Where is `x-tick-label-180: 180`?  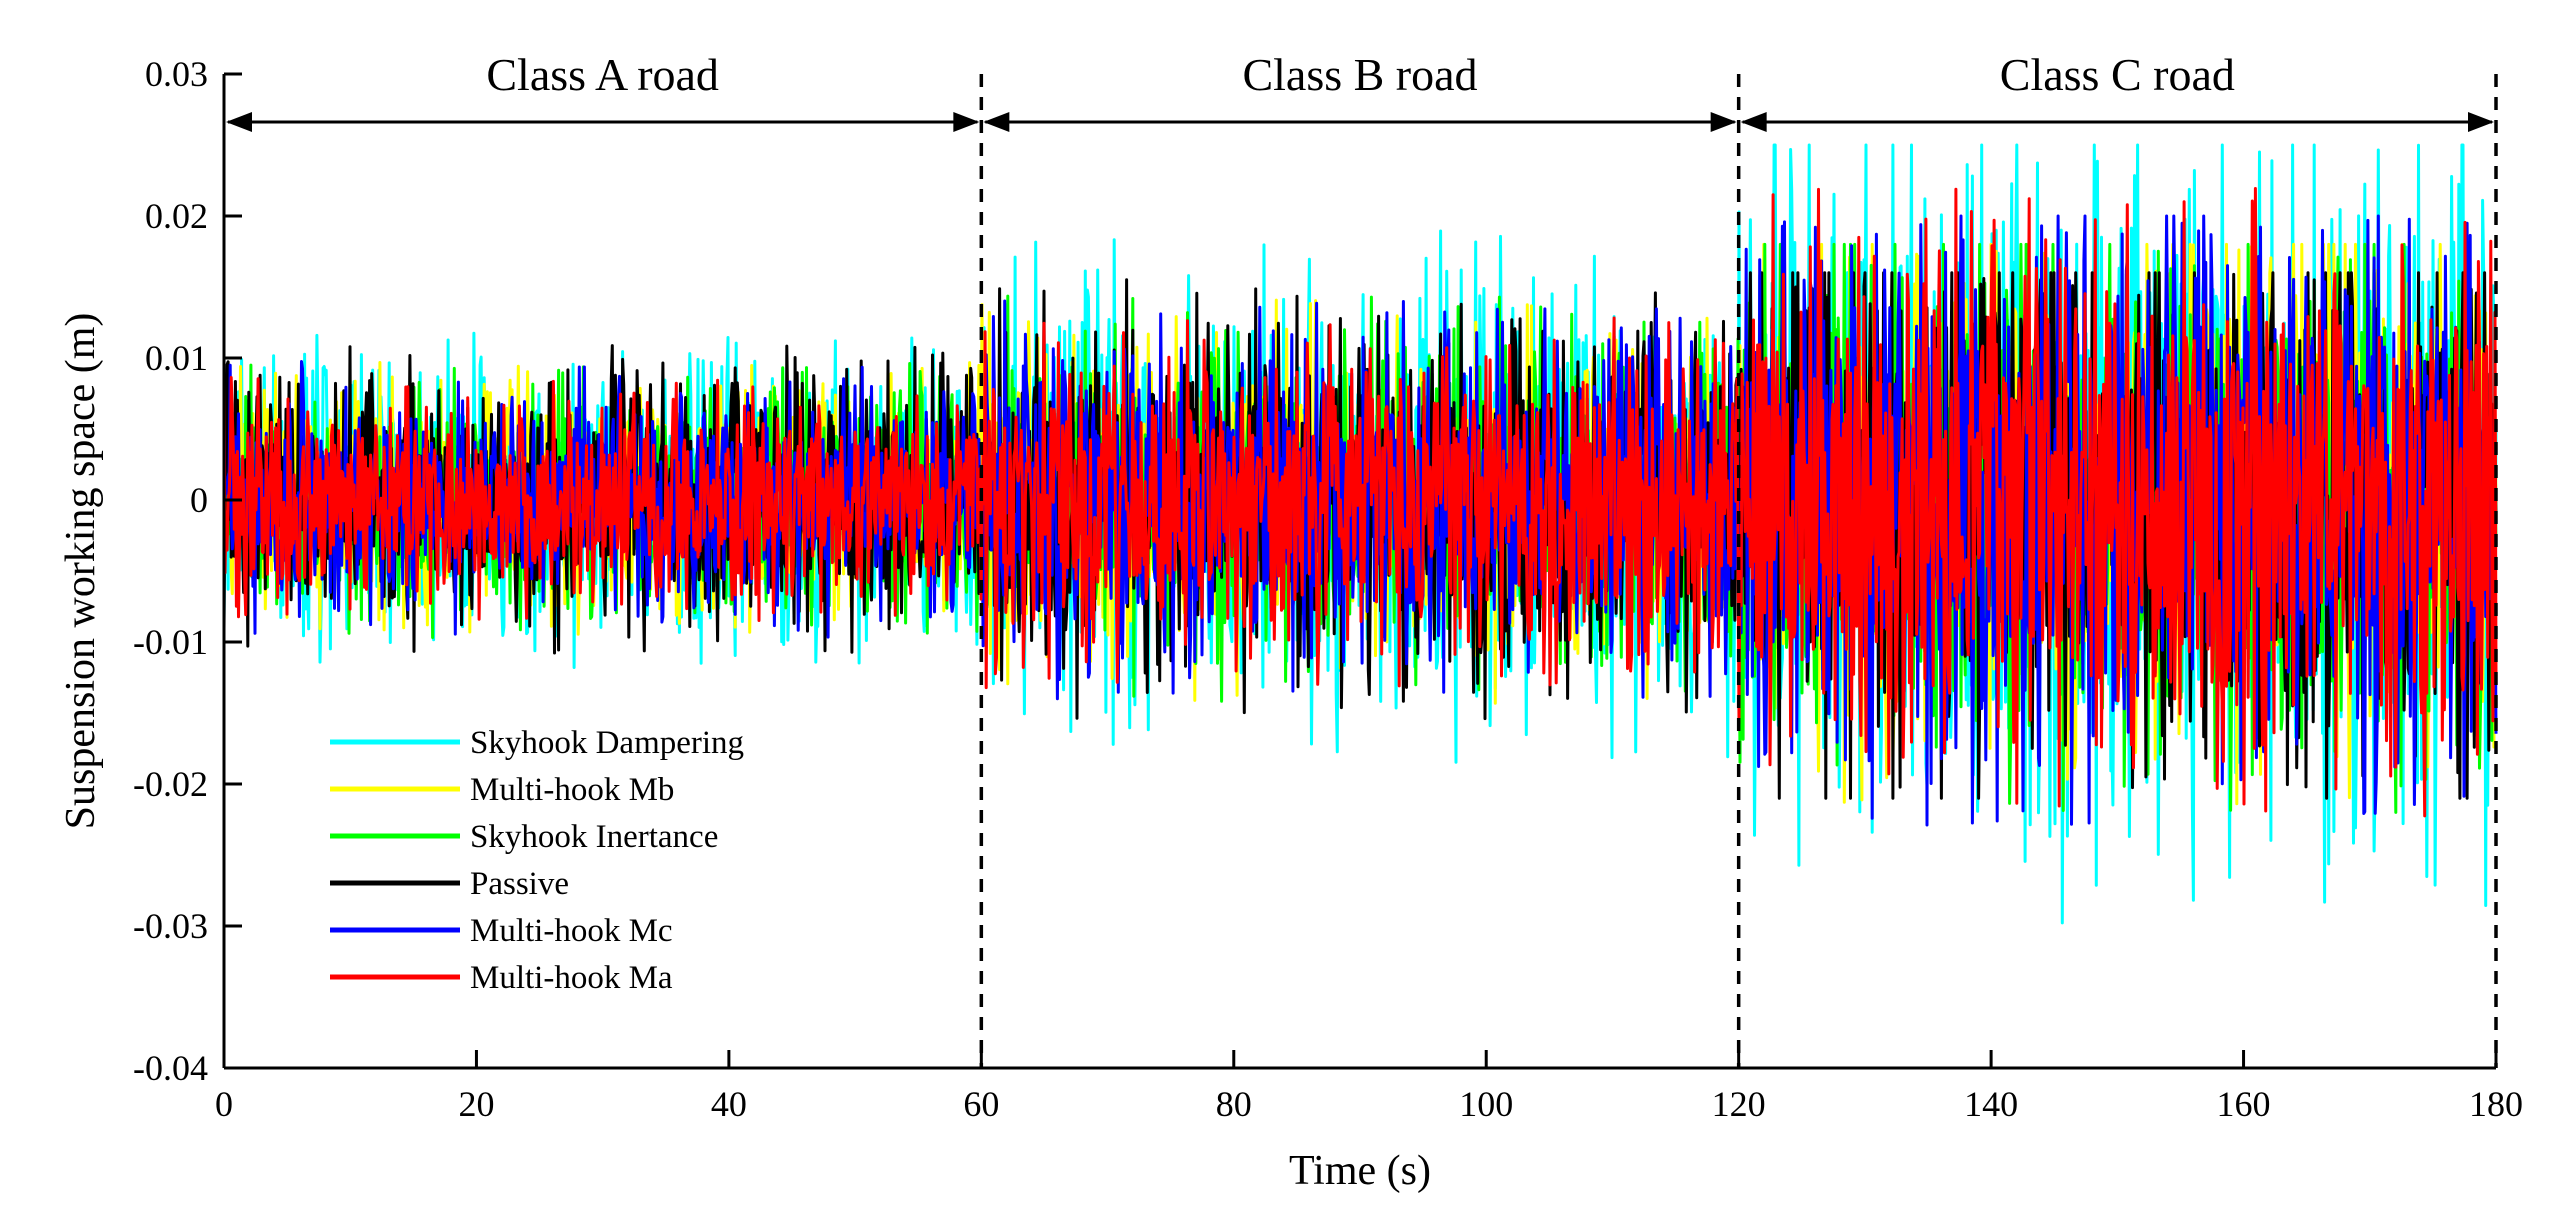
x-tick-label-180: 180 is located at coordinates (2496, 1104).